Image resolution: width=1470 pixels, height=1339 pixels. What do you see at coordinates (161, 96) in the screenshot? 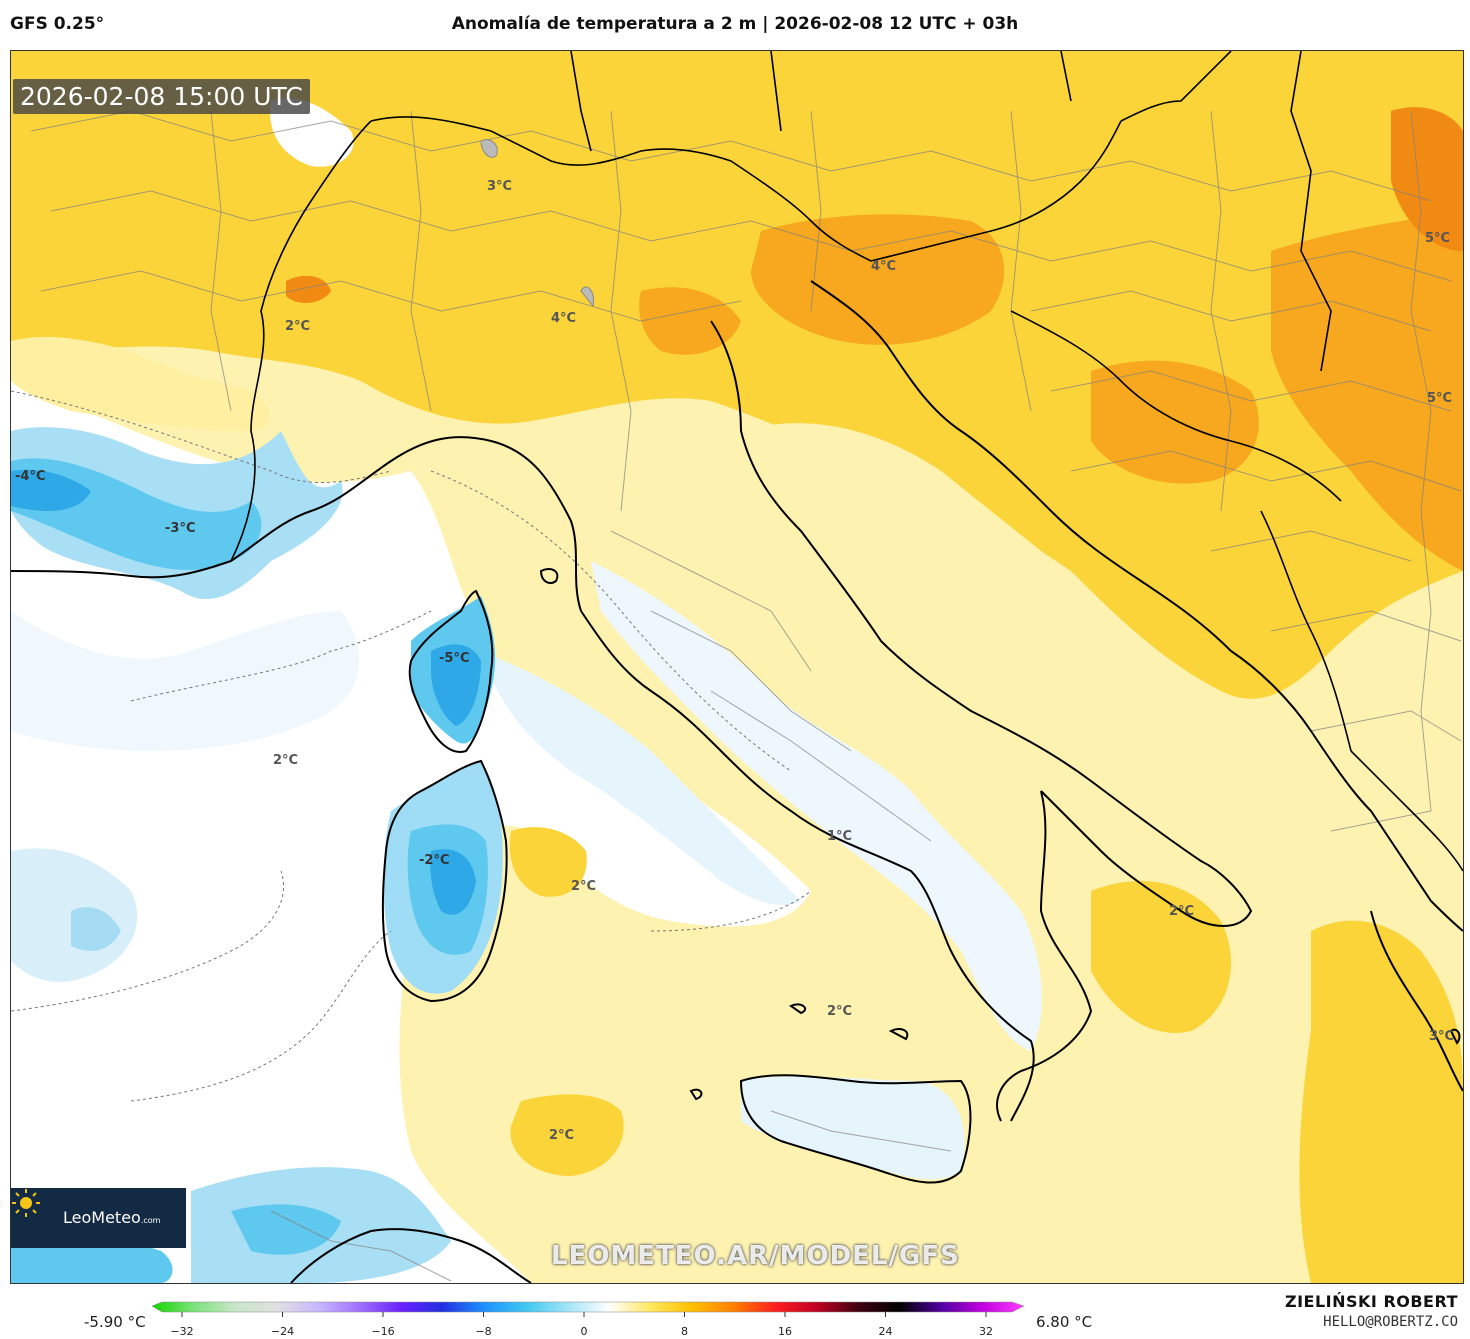
I see `valid-time-badge: 2026-02-08 15:00 UTC` at bounding box center [161, 96].